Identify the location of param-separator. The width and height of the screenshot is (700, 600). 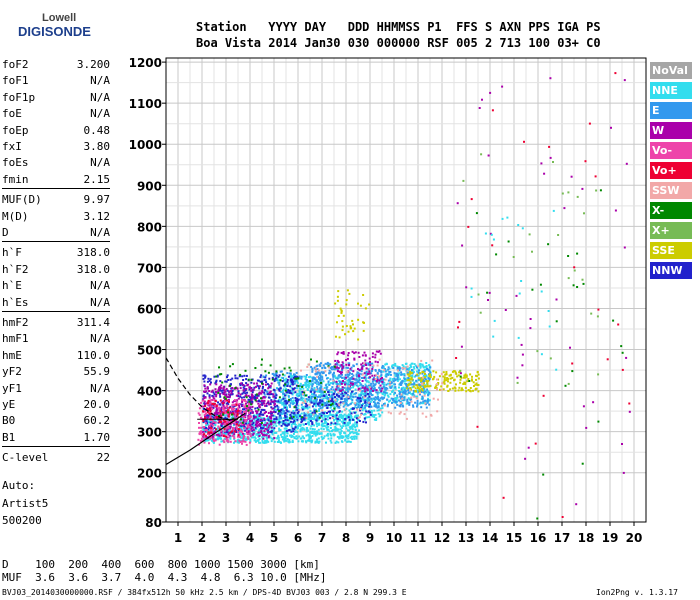
(56, 189).